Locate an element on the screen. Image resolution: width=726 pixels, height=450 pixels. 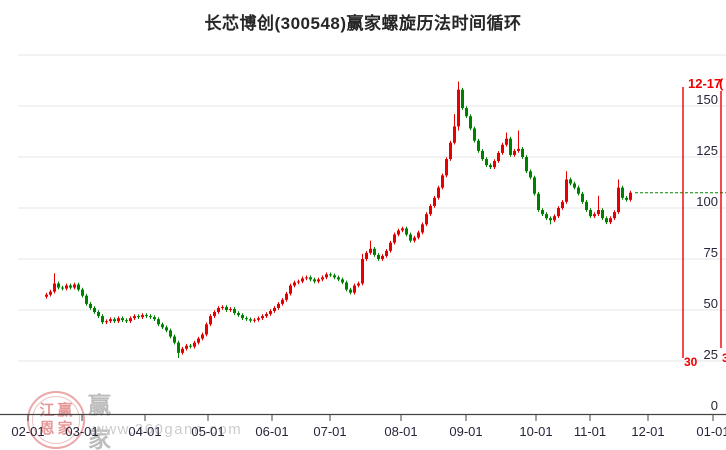
cycle-edge-partial-bottom: 3 is located at coordinates (724, 358).